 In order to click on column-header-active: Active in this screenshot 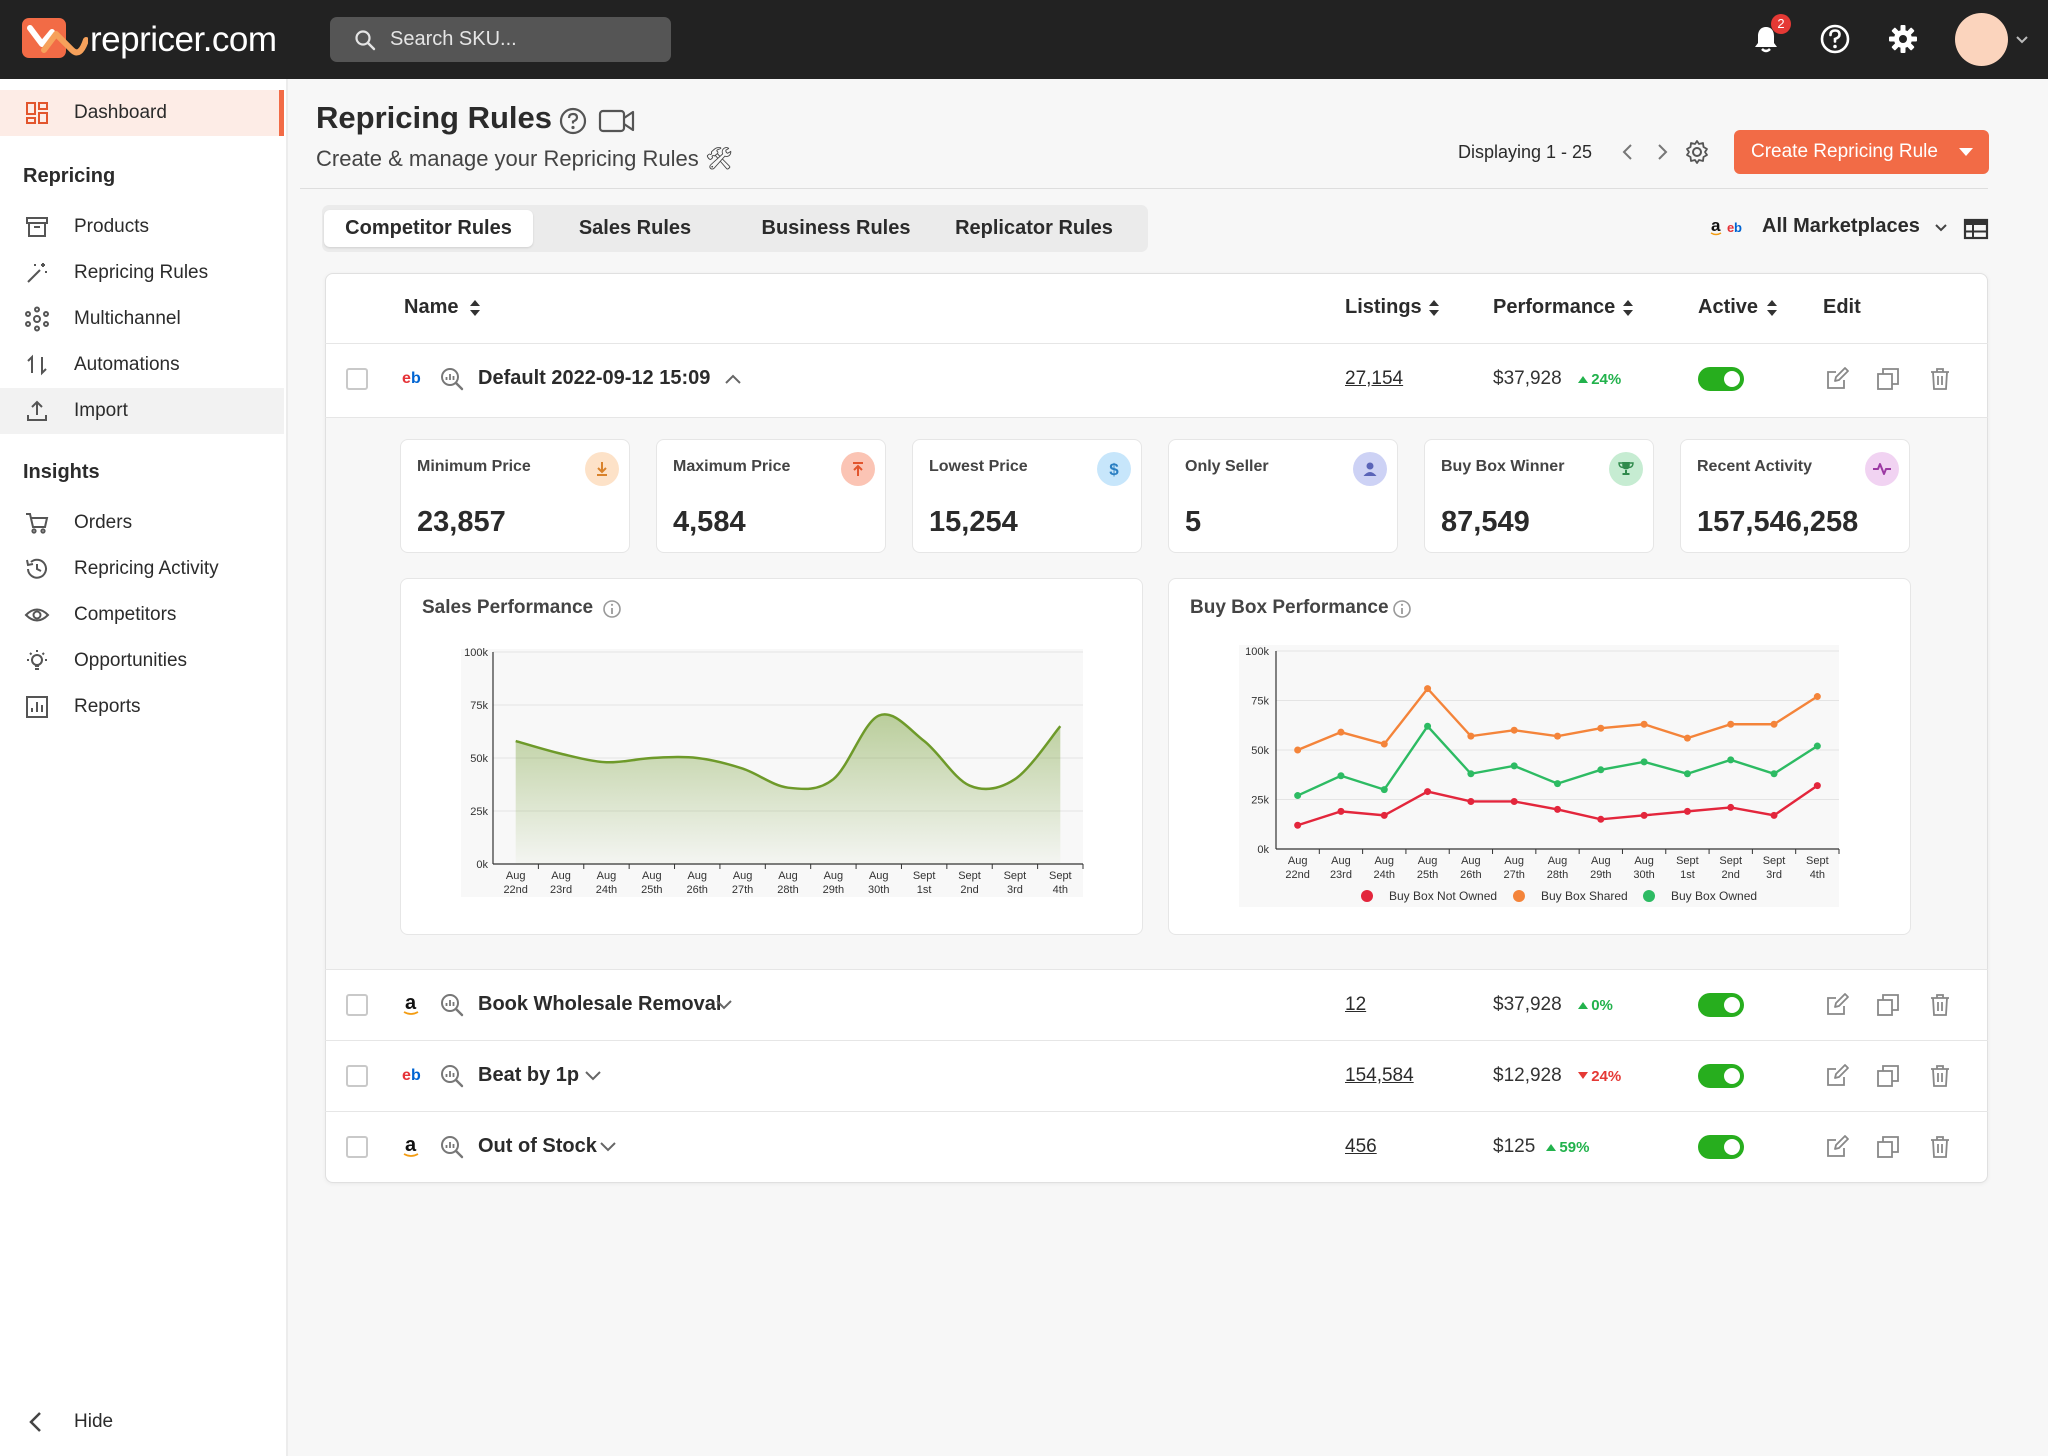, I will do `click(1728, 307)`.